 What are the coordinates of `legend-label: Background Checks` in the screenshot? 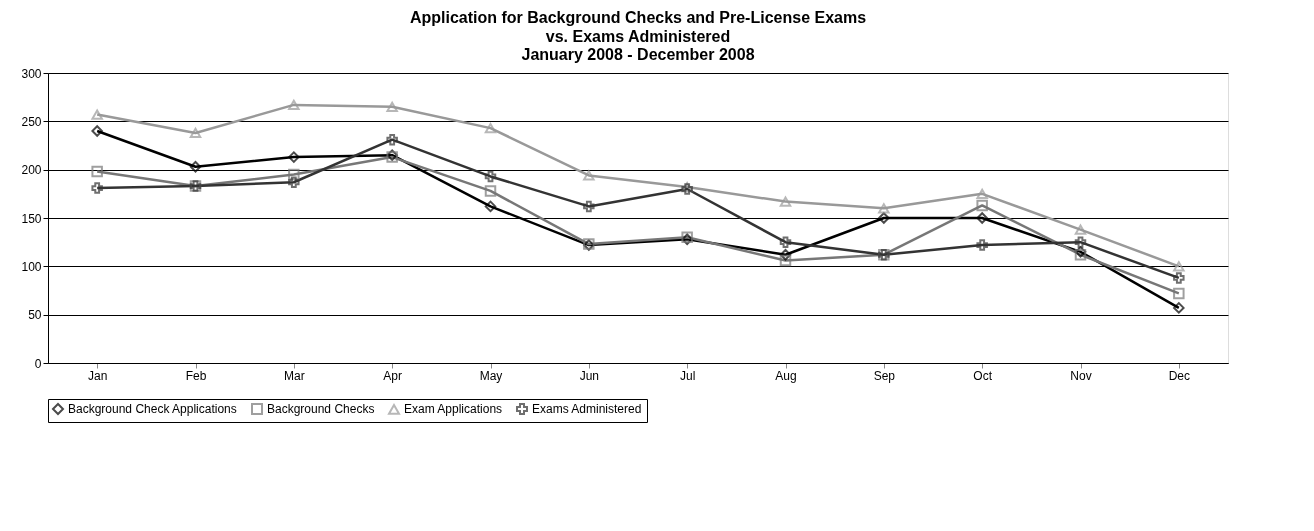 It's located at (321, 409).